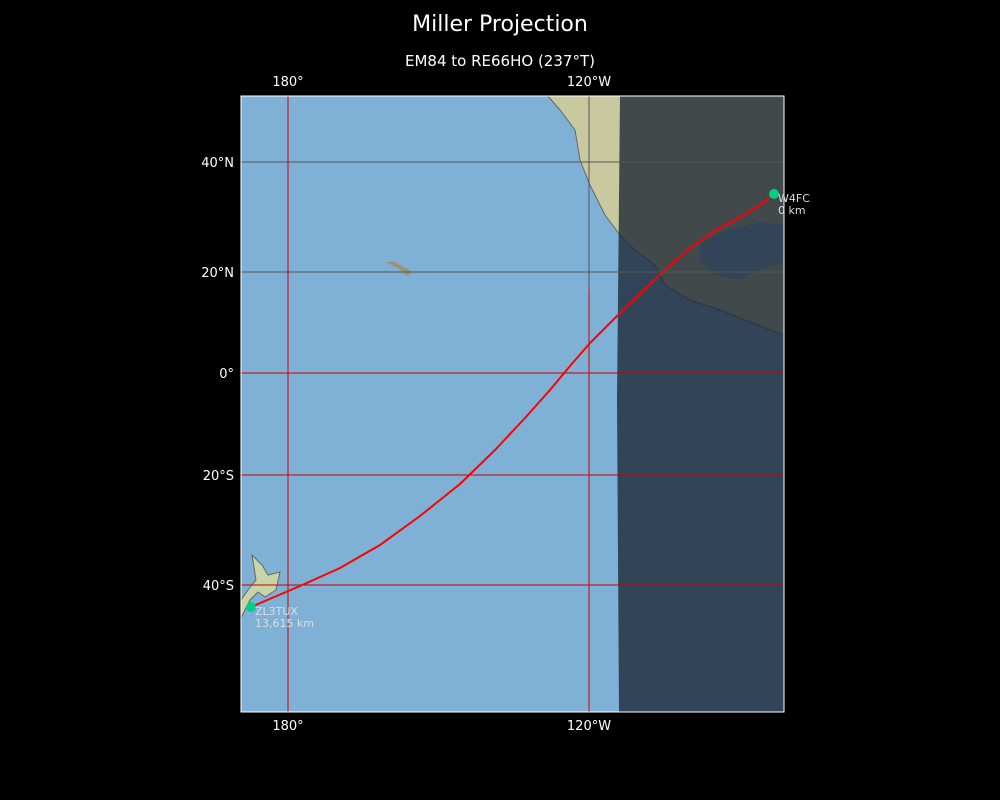 This screenshot has width=1000, height=800. I want to click on lat-tick: 0°, so click(226, 374).